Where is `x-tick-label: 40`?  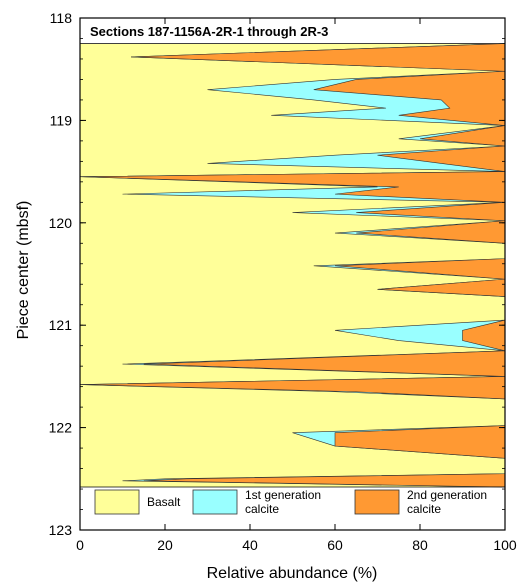 x-tick-label: 40 is located at coordinates (250, 545).